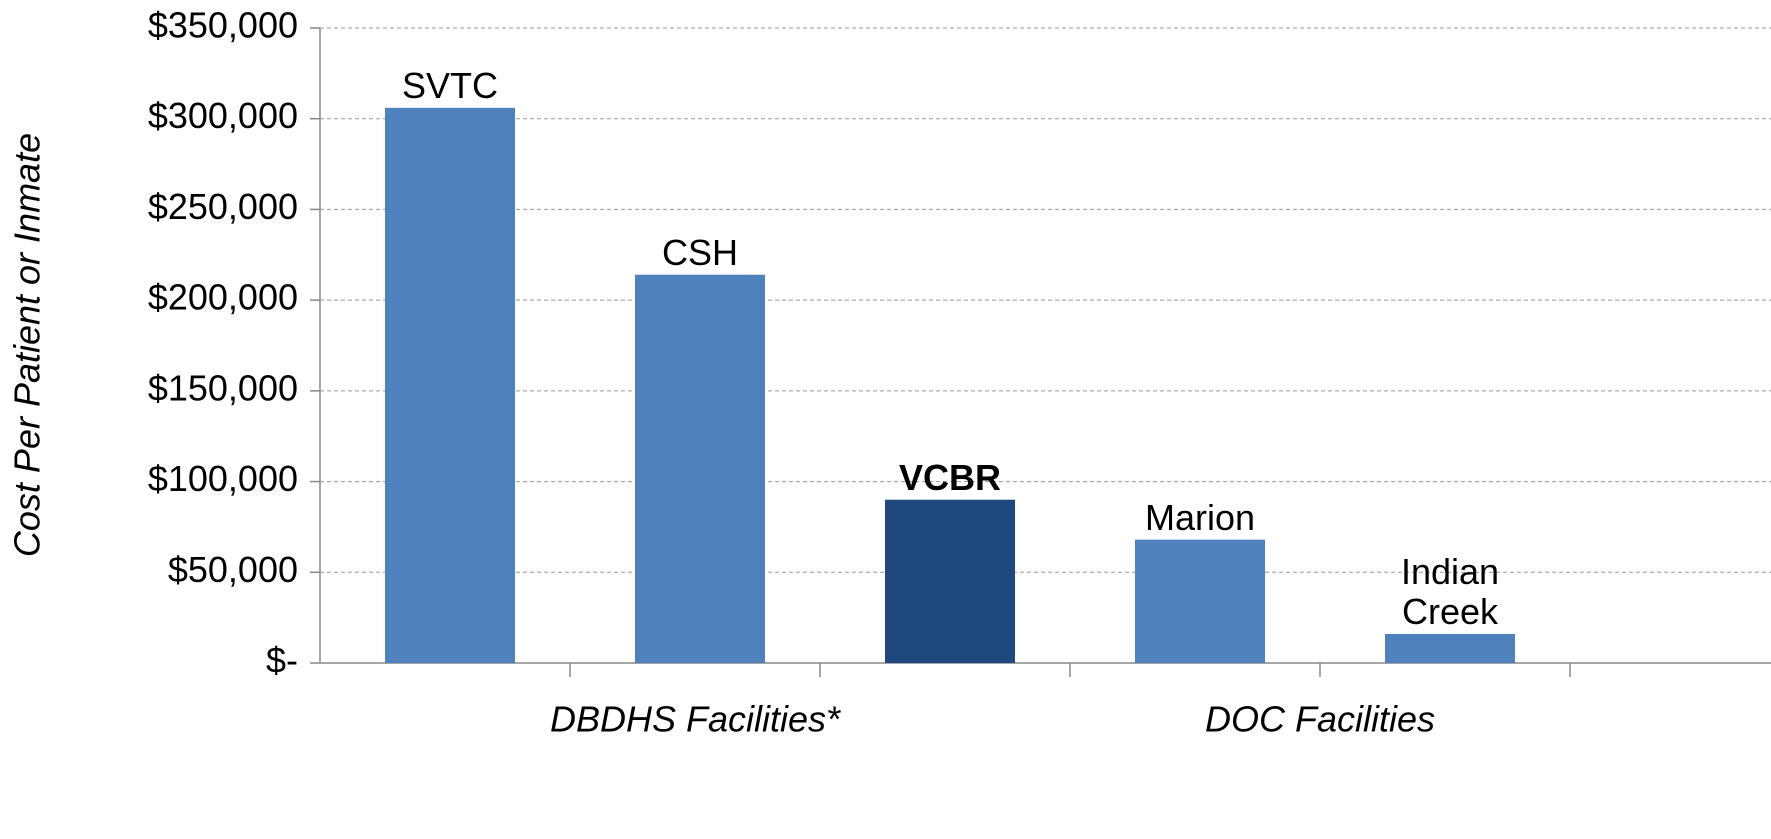  I want to click on category-label: Marion, so click(1200, 517).